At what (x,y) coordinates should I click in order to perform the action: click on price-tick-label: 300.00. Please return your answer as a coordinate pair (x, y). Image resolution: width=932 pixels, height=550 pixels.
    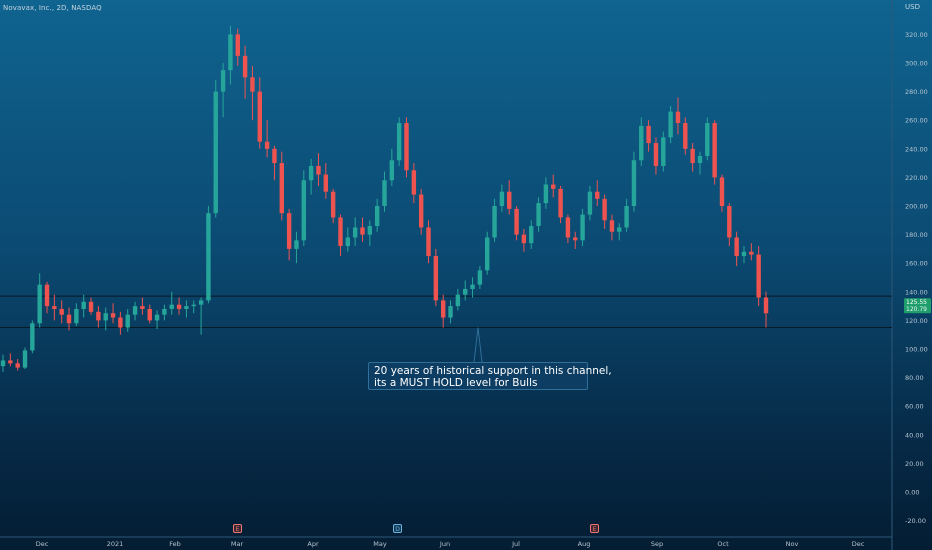
    Looking at the image, I should click on (916, 64).